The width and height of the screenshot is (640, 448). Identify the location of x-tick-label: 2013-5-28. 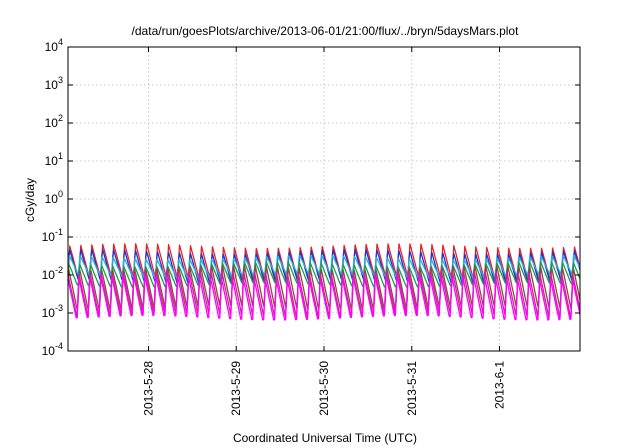
(148, 388).